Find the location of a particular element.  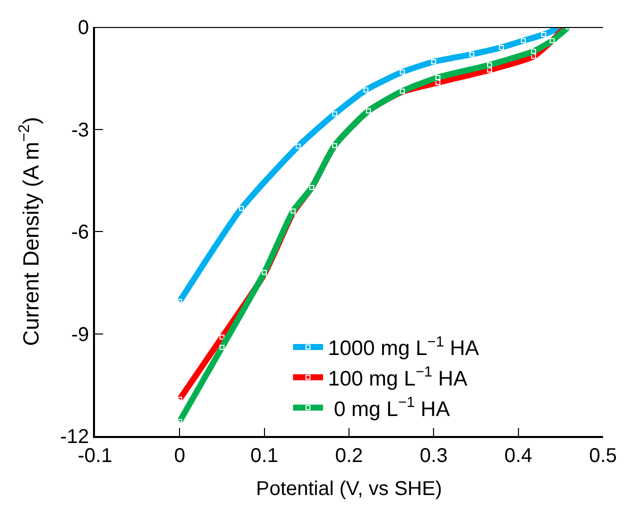

x-tick-label: 0.4 is located at coordinates (518, 456).